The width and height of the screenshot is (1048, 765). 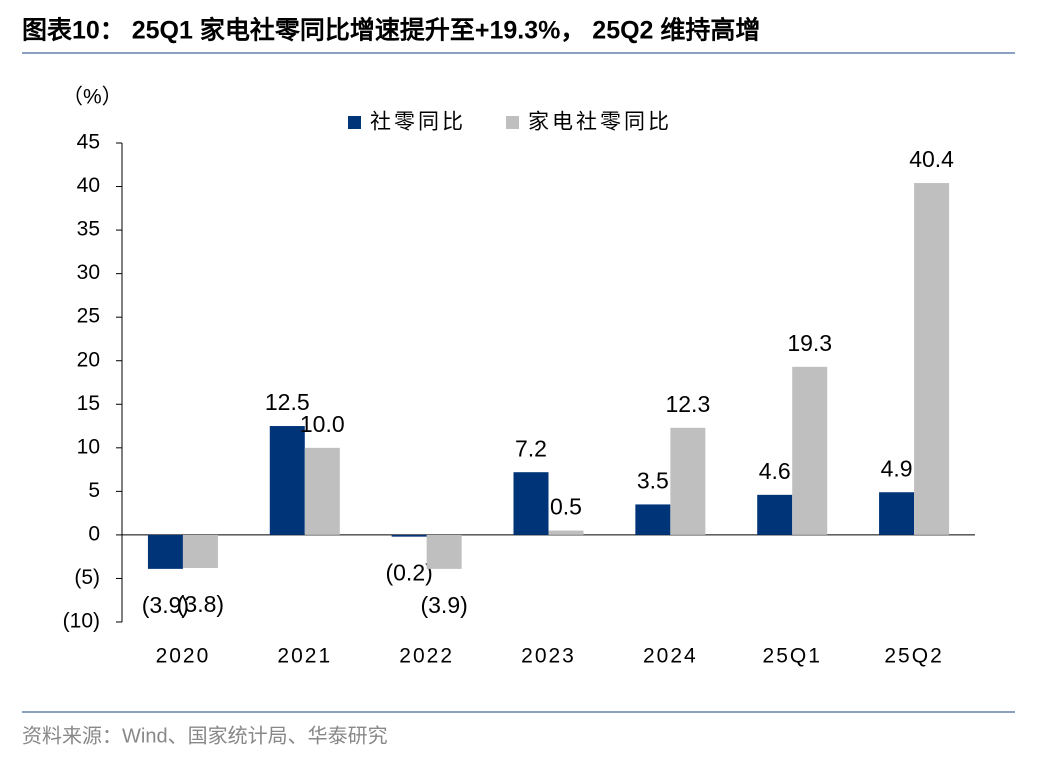 I want to click on legend-label: 家电社零同比, so click(x=600, y=122).